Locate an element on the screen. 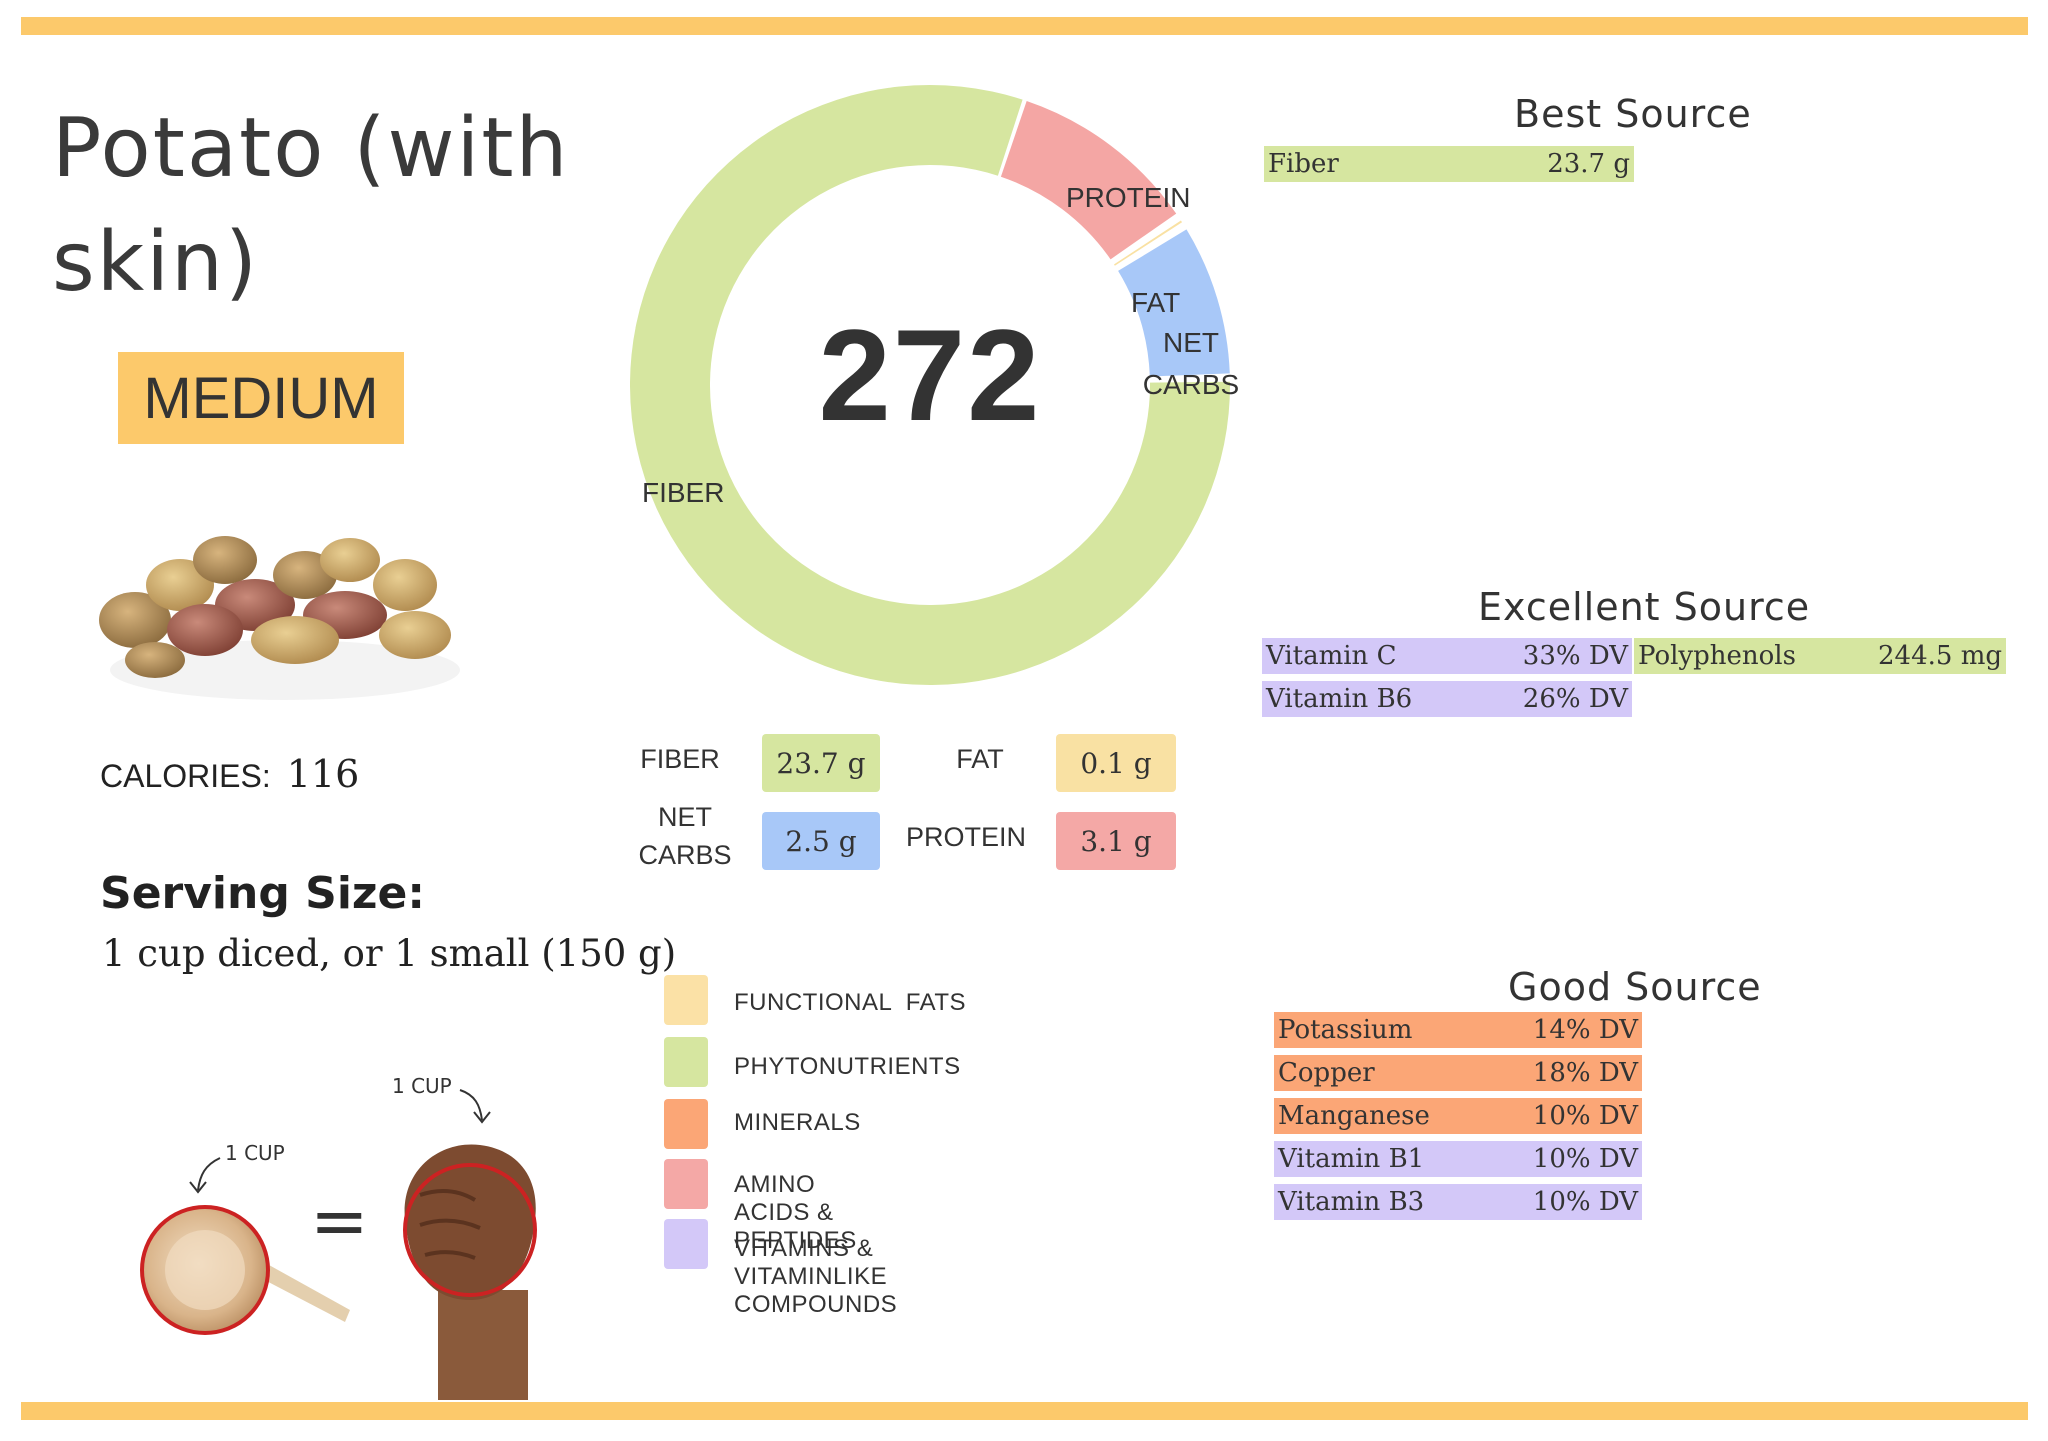 The height and width of the screenshot is (1441, 2048). calories: CALORIES: 116 is located at coordinates (229, 774).